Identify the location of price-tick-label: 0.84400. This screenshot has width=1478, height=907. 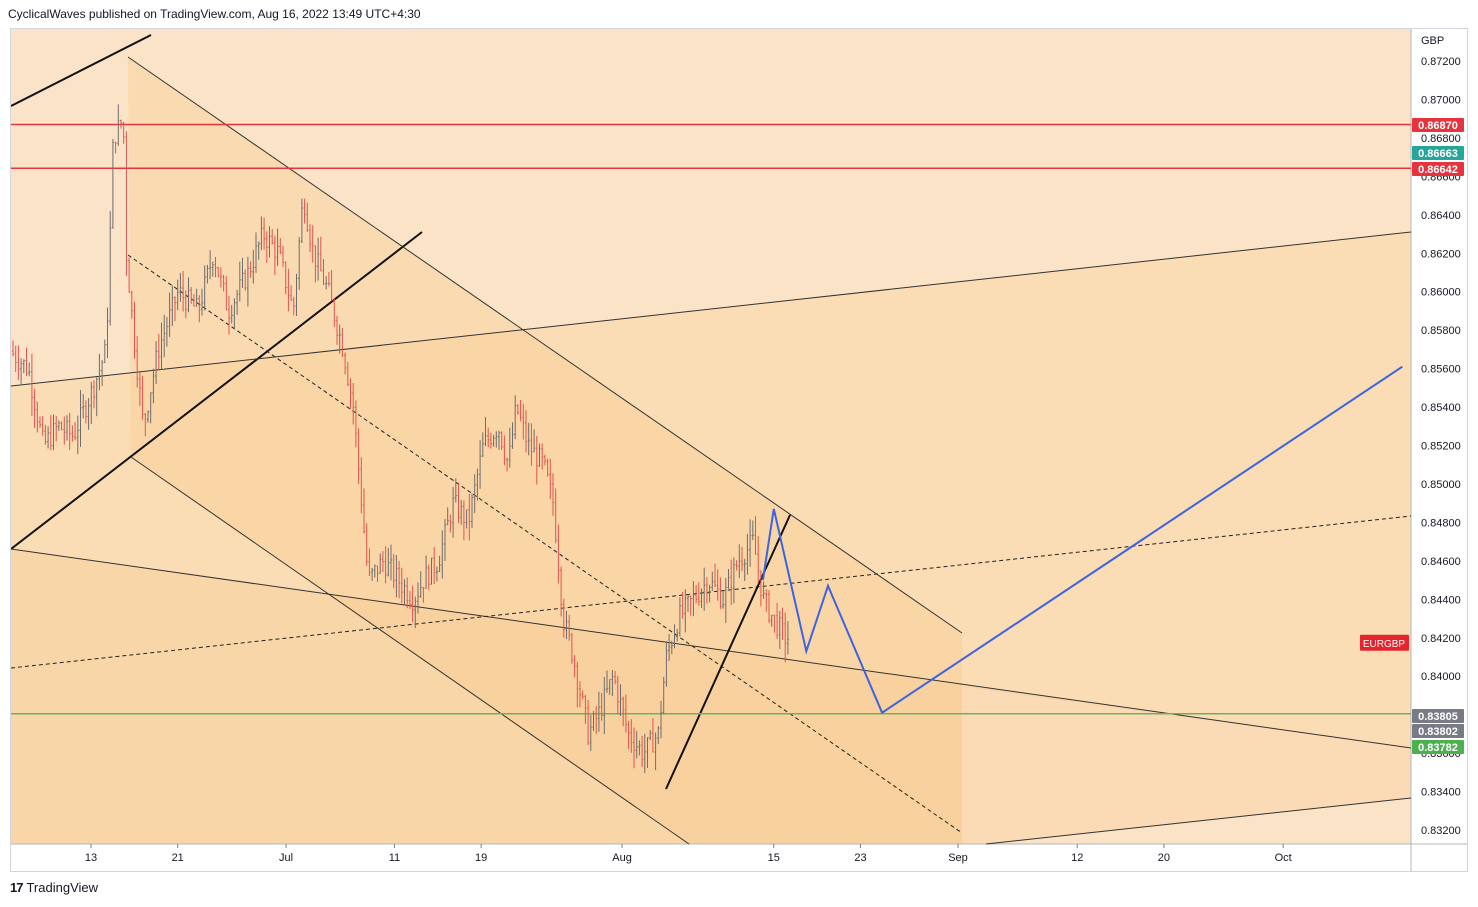
(1441, 600).